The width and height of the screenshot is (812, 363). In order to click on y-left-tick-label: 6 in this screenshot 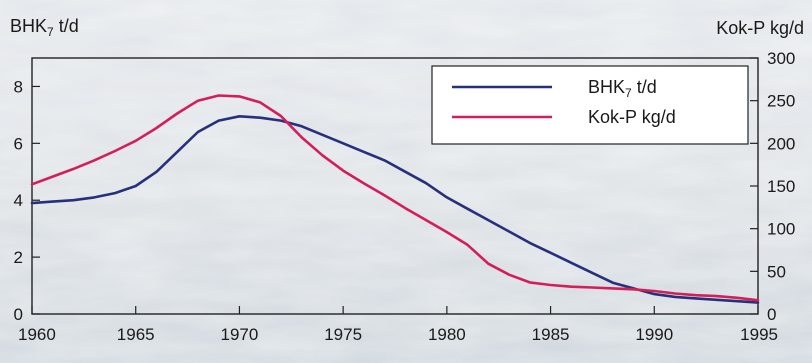, I will do `click(18, 143)`.